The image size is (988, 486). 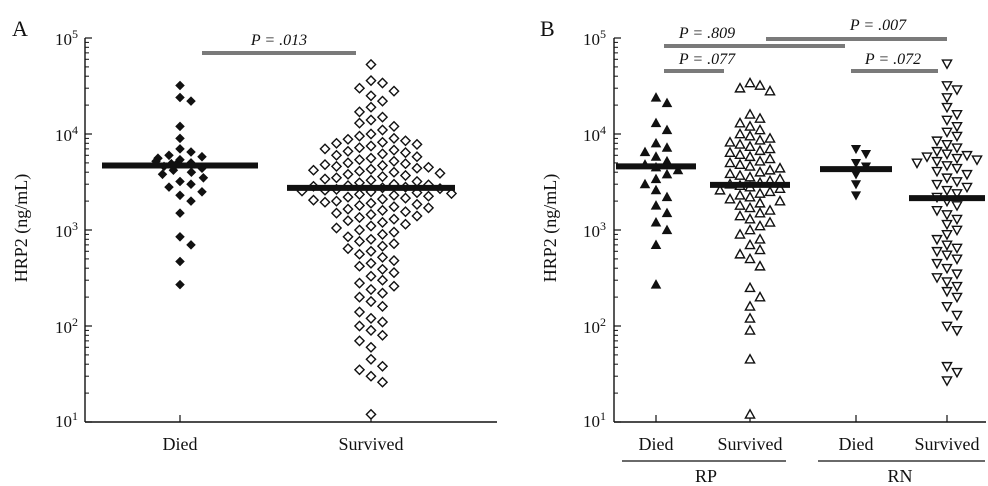 I want to click on panel-a-comparisons: P = .013, so click(x=279, y=42).